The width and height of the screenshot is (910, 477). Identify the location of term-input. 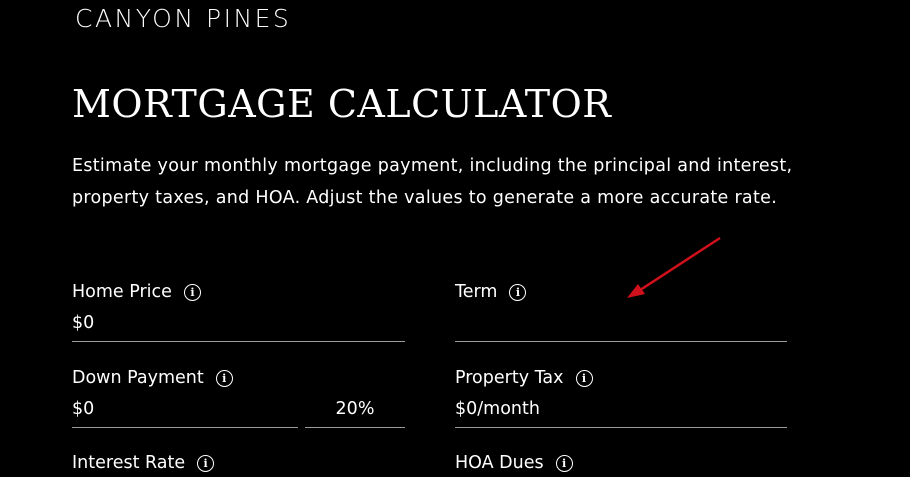
(621, 326).